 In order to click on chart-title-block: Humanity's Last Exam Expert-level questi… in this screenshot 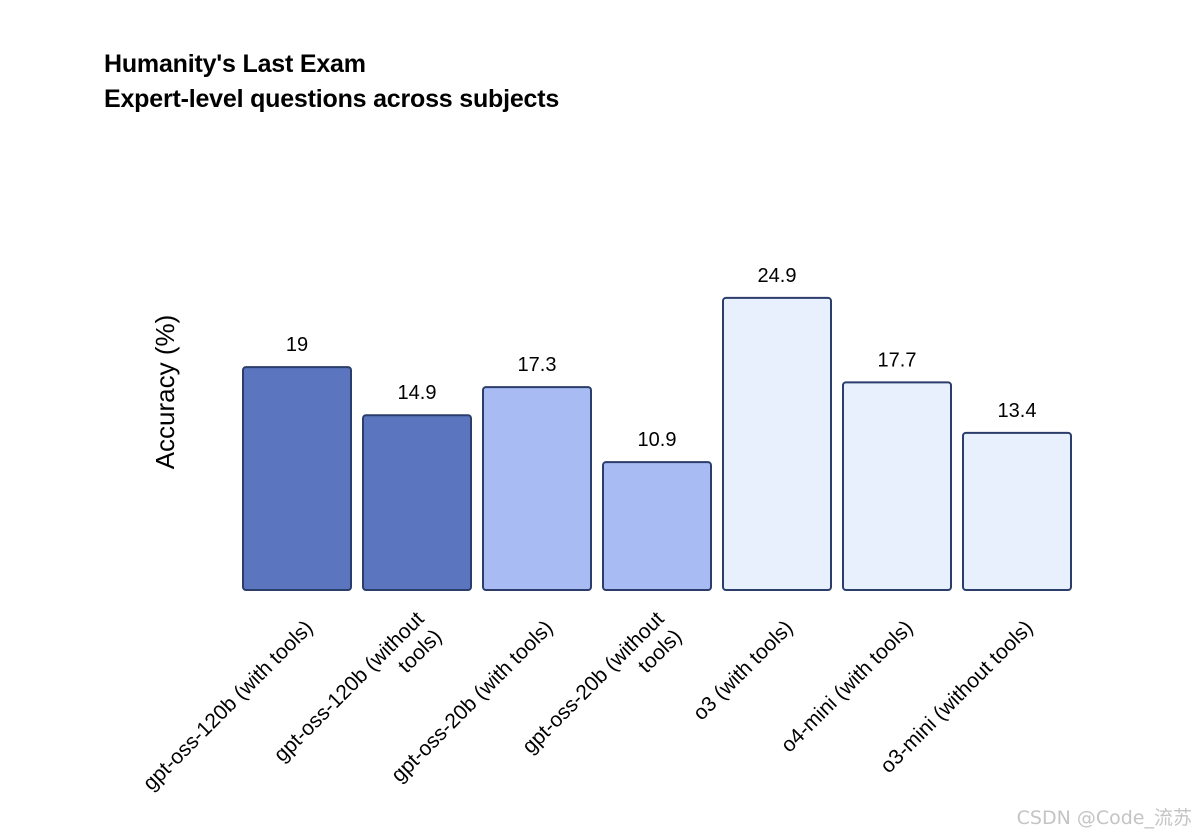, I will do `click(331, 82)`.